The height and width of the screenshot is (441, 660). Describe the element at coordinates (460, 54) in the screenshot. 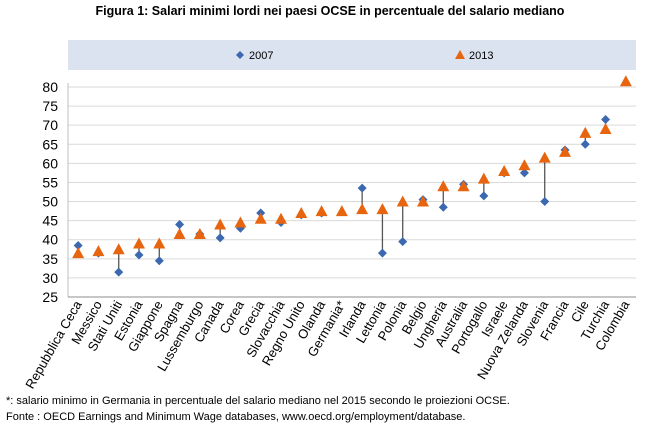

I see `legend-marker-2013` at that location.